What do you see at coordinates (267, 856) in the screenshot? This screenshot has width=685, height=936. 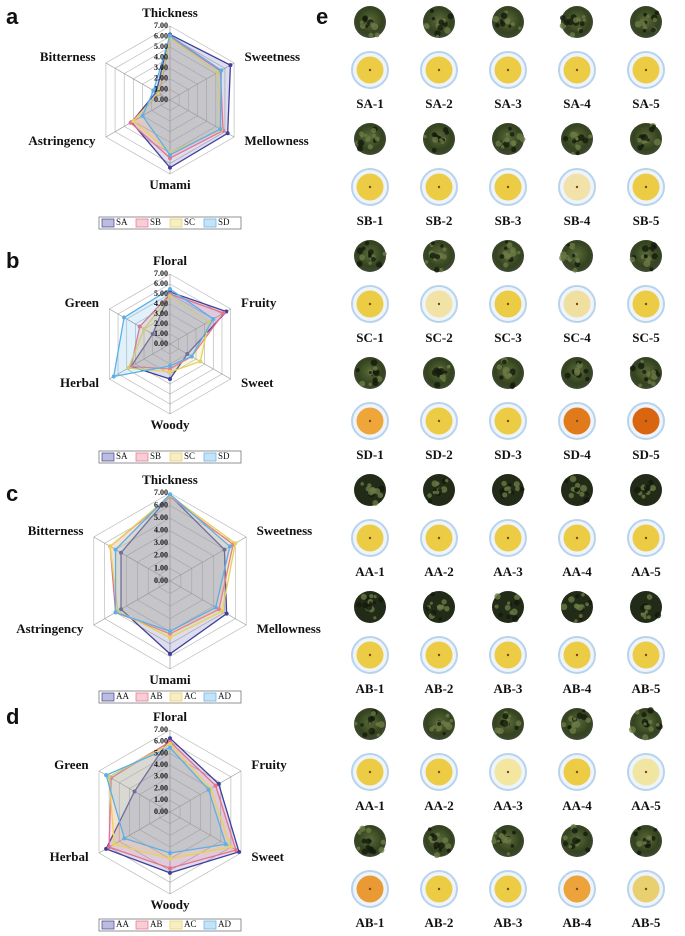 I see `category-label: Sweet` at bounding box center [267, 856].